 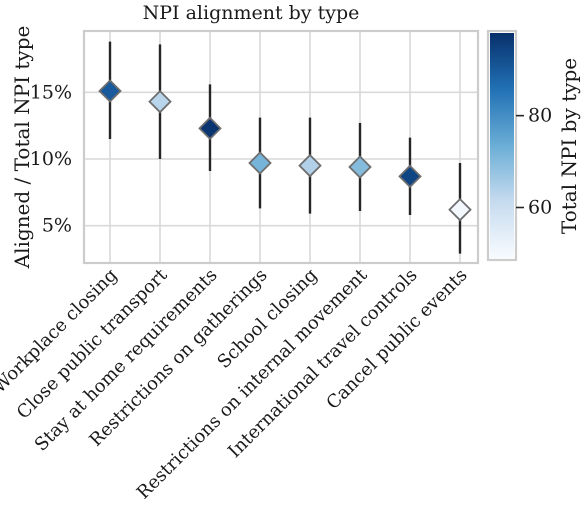 I want to click on colorbar-tick-label: 60, so click(x=540, y=207).